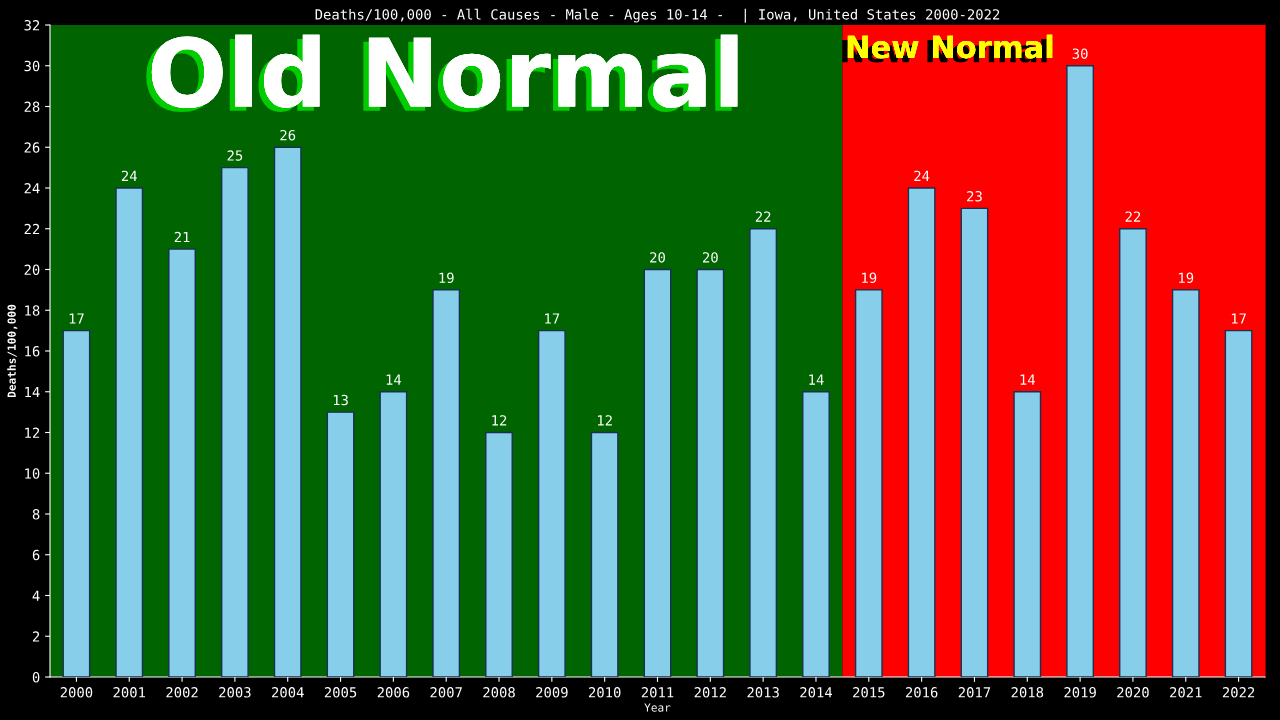  I want to click on y-tick-label: 30, so click(32, 66).